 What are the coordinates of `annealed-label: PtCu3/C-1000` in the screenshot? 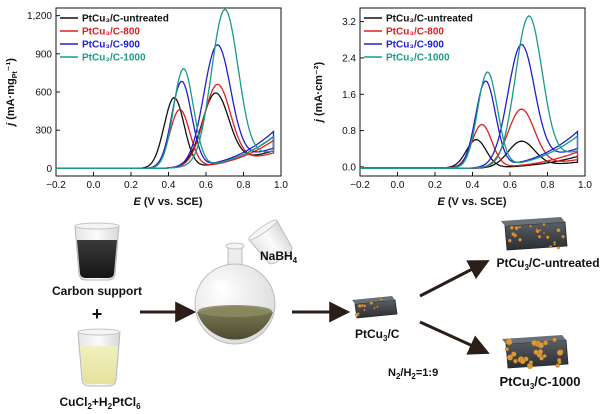 It's located at (539, 382).